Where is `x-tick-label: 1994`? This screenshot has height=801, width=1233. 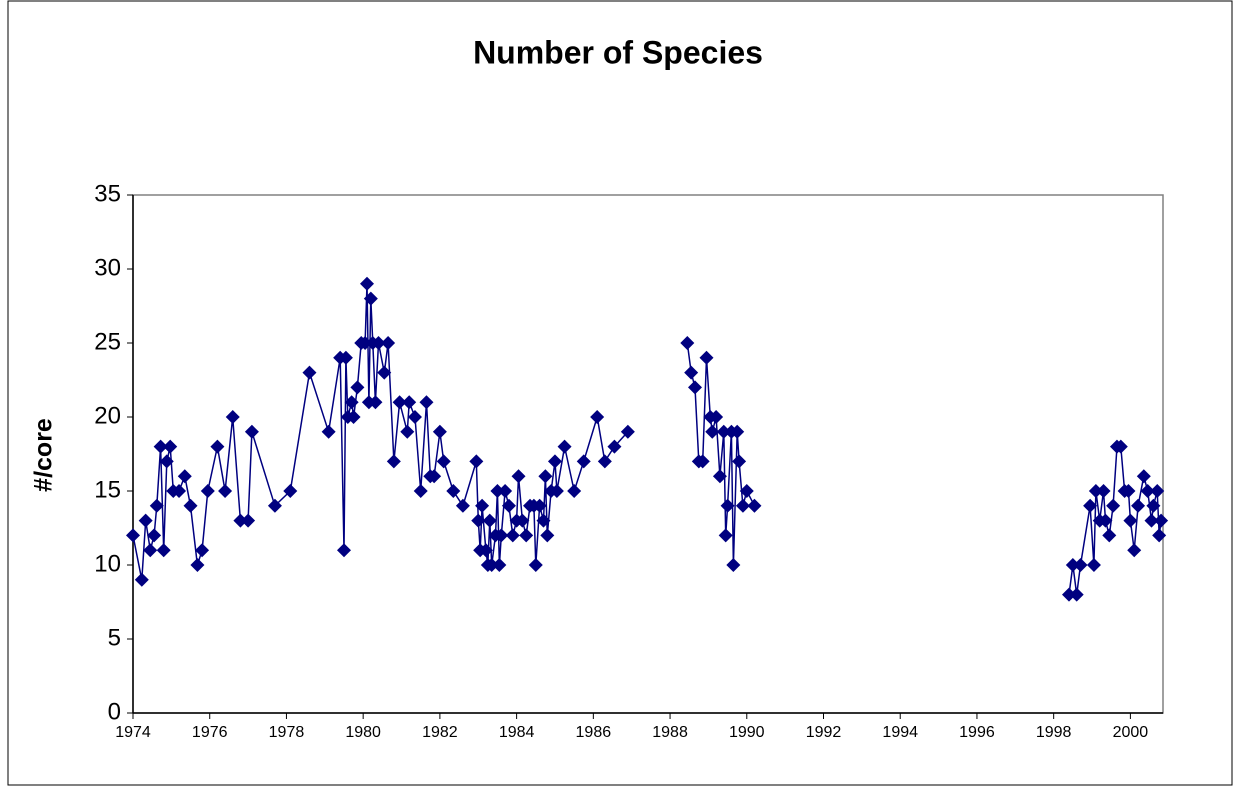
x-tick-label: 1994 is located at coordinates (900, 732).